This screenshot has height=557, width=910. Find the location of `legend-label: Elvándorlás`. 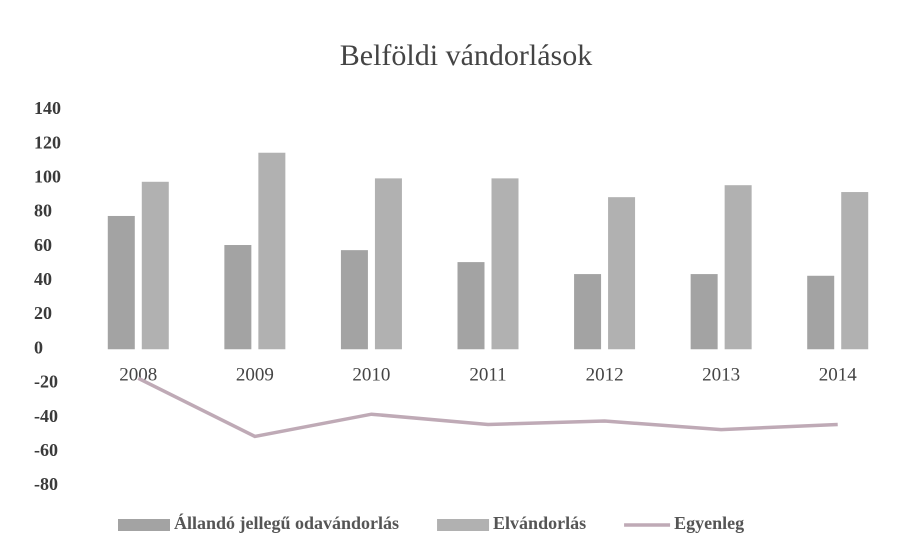

legend-label: Elvándorlás is located at coordinates (539, 523).